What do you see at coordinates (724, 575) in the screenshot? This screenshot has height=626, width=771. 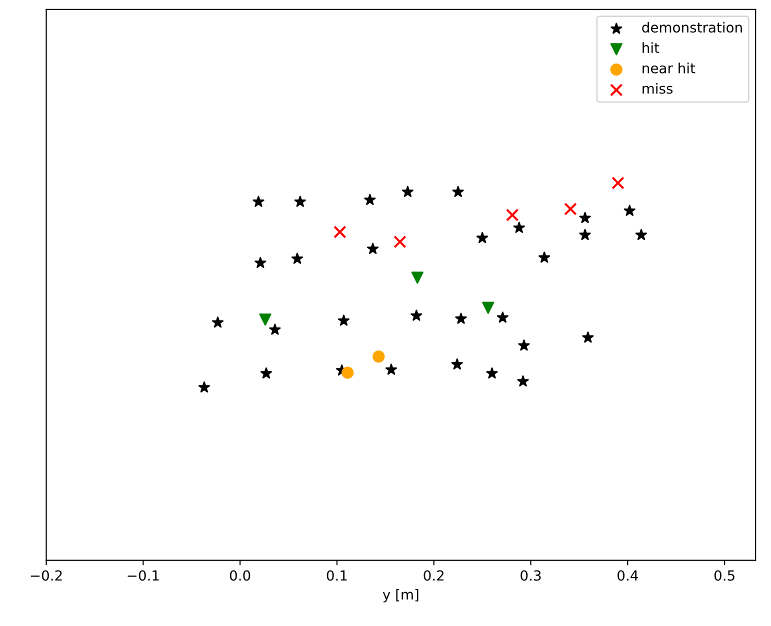 I see `x-tick-label: 0.5` at bounding box center [724, 575].